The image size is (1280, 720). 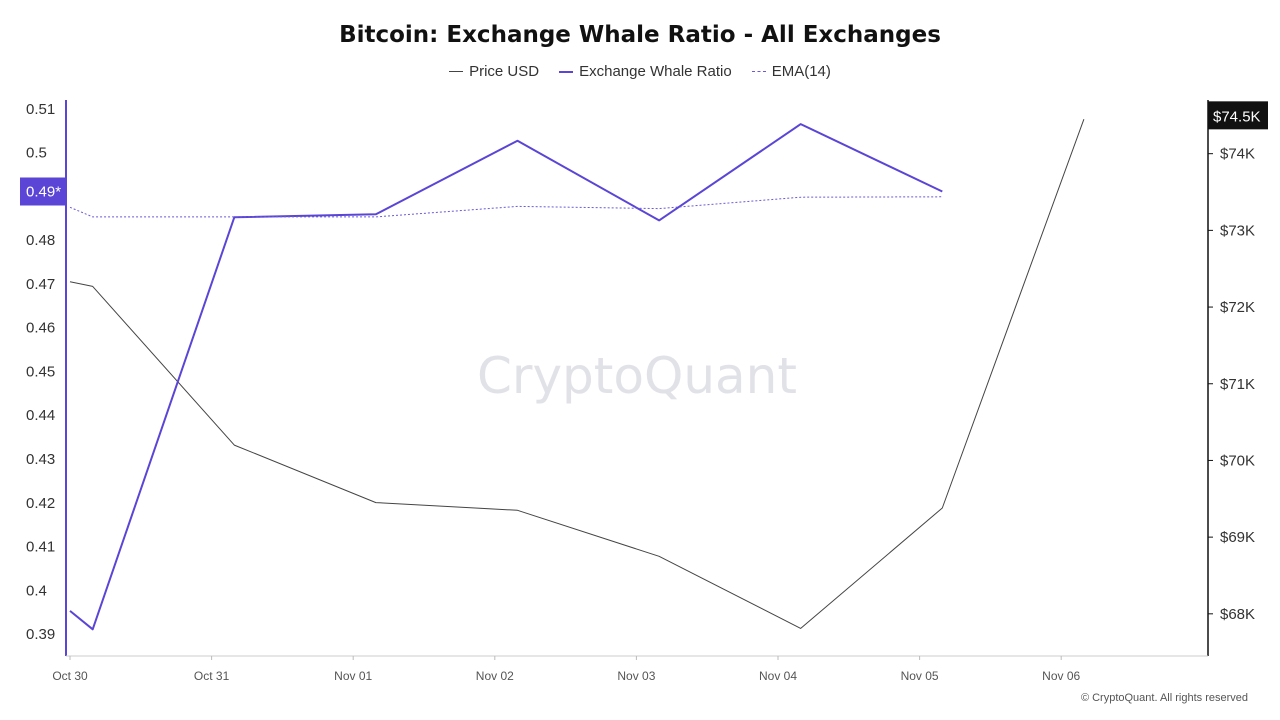 I want to click on y-left-marker-box, so click(x=43, y=191).